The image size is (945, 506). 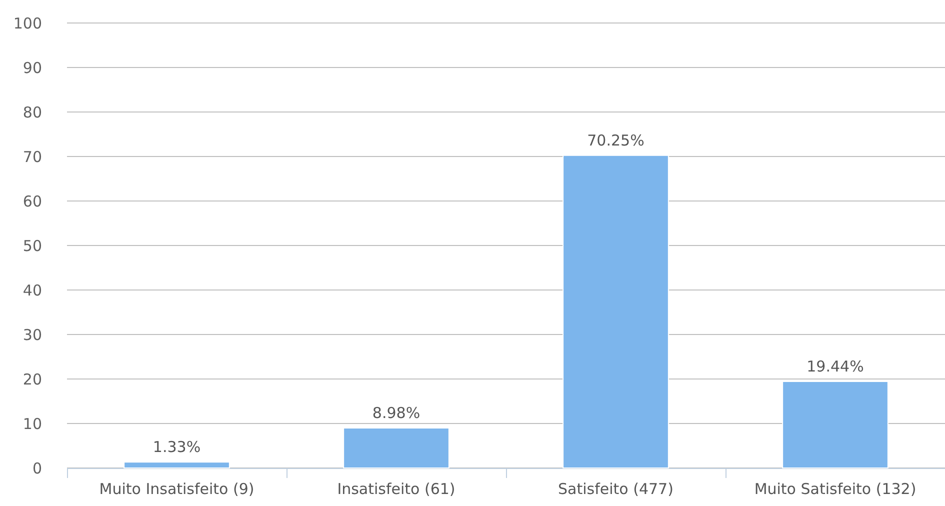 I want to click on x-tick-label: Insatisfeito (61), so click(x=396, y=489).